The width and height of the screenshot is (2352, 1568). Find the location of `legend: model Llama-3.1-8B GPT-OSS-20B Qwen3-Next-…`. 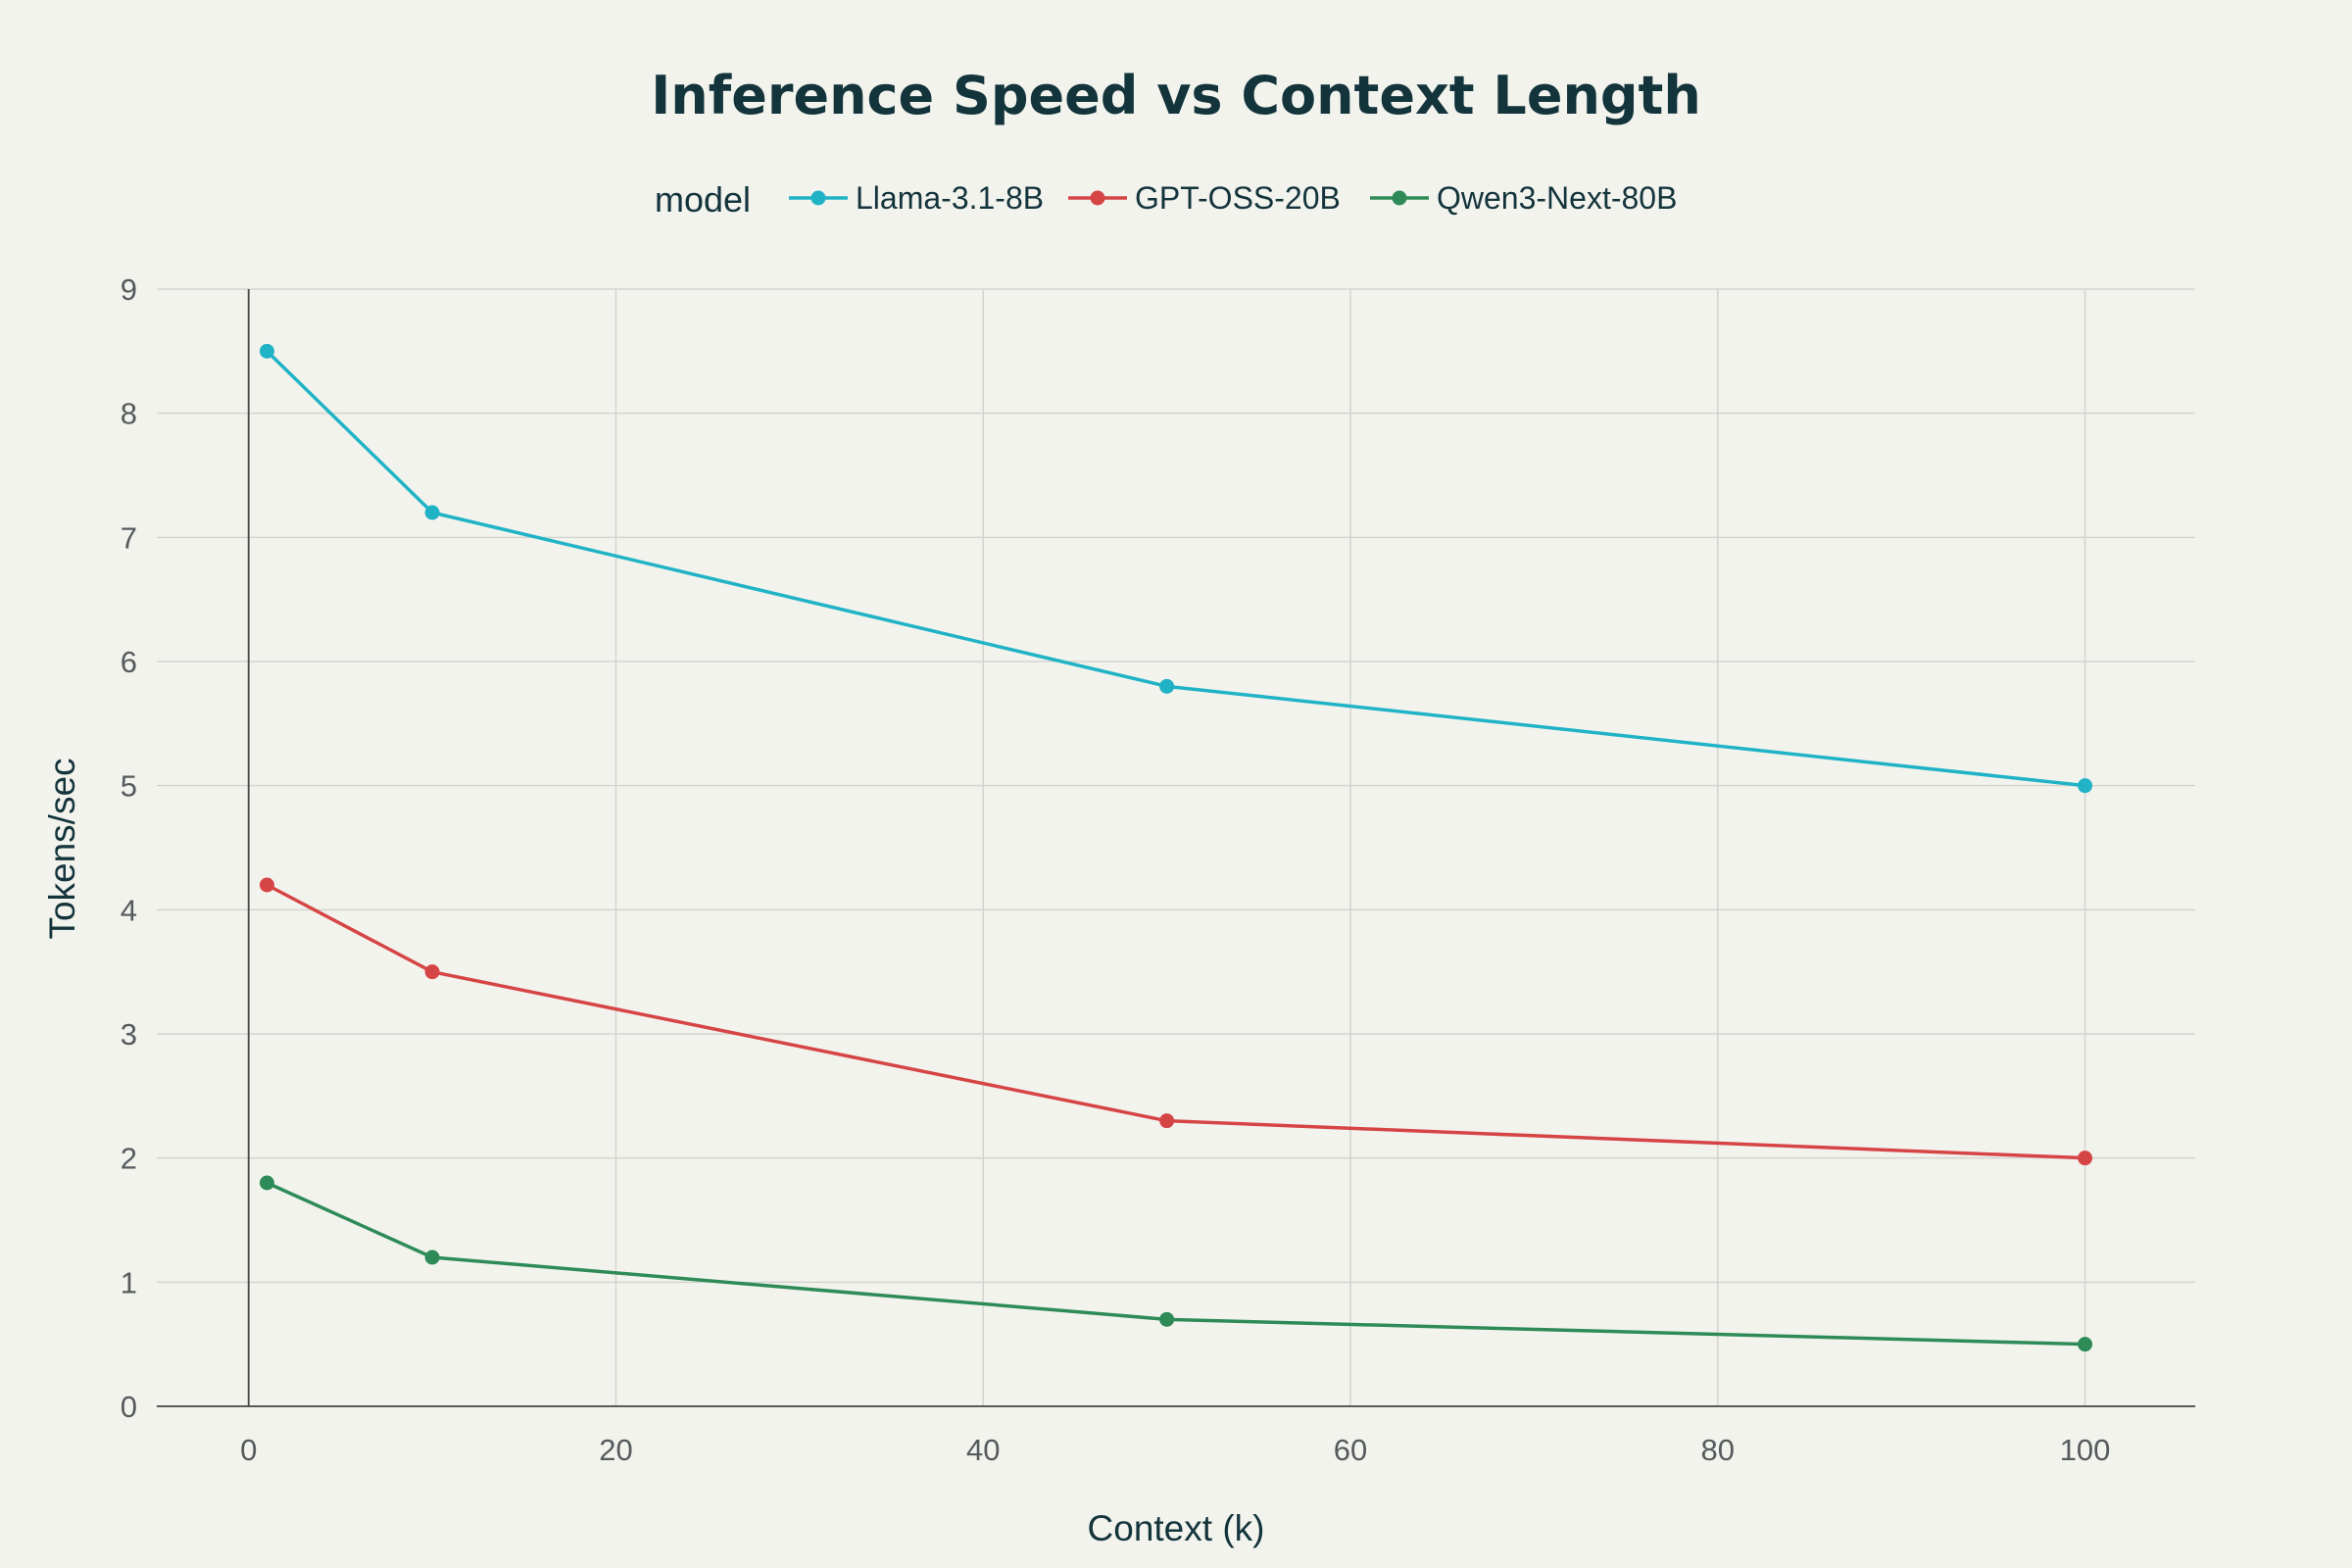

legend: model Llama-3.1-8B GPT-OSS-20B Qwen3-Next-… is located at coordinates (1166, 199).